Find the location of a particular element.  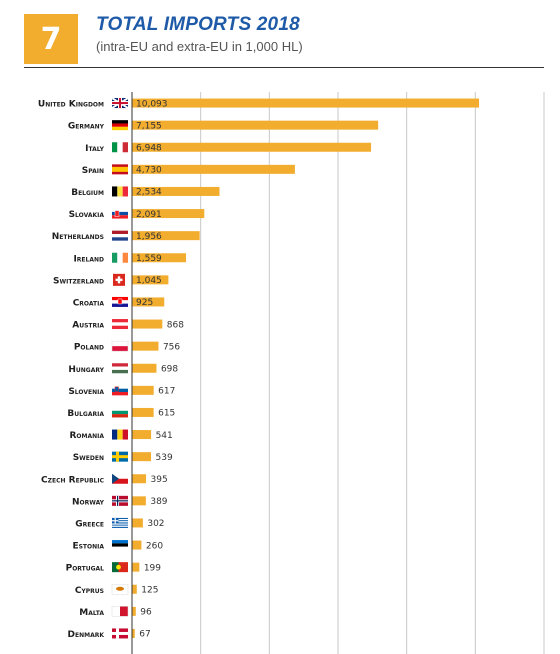

country-label: Cyprus is located at coordinates (89, 591).